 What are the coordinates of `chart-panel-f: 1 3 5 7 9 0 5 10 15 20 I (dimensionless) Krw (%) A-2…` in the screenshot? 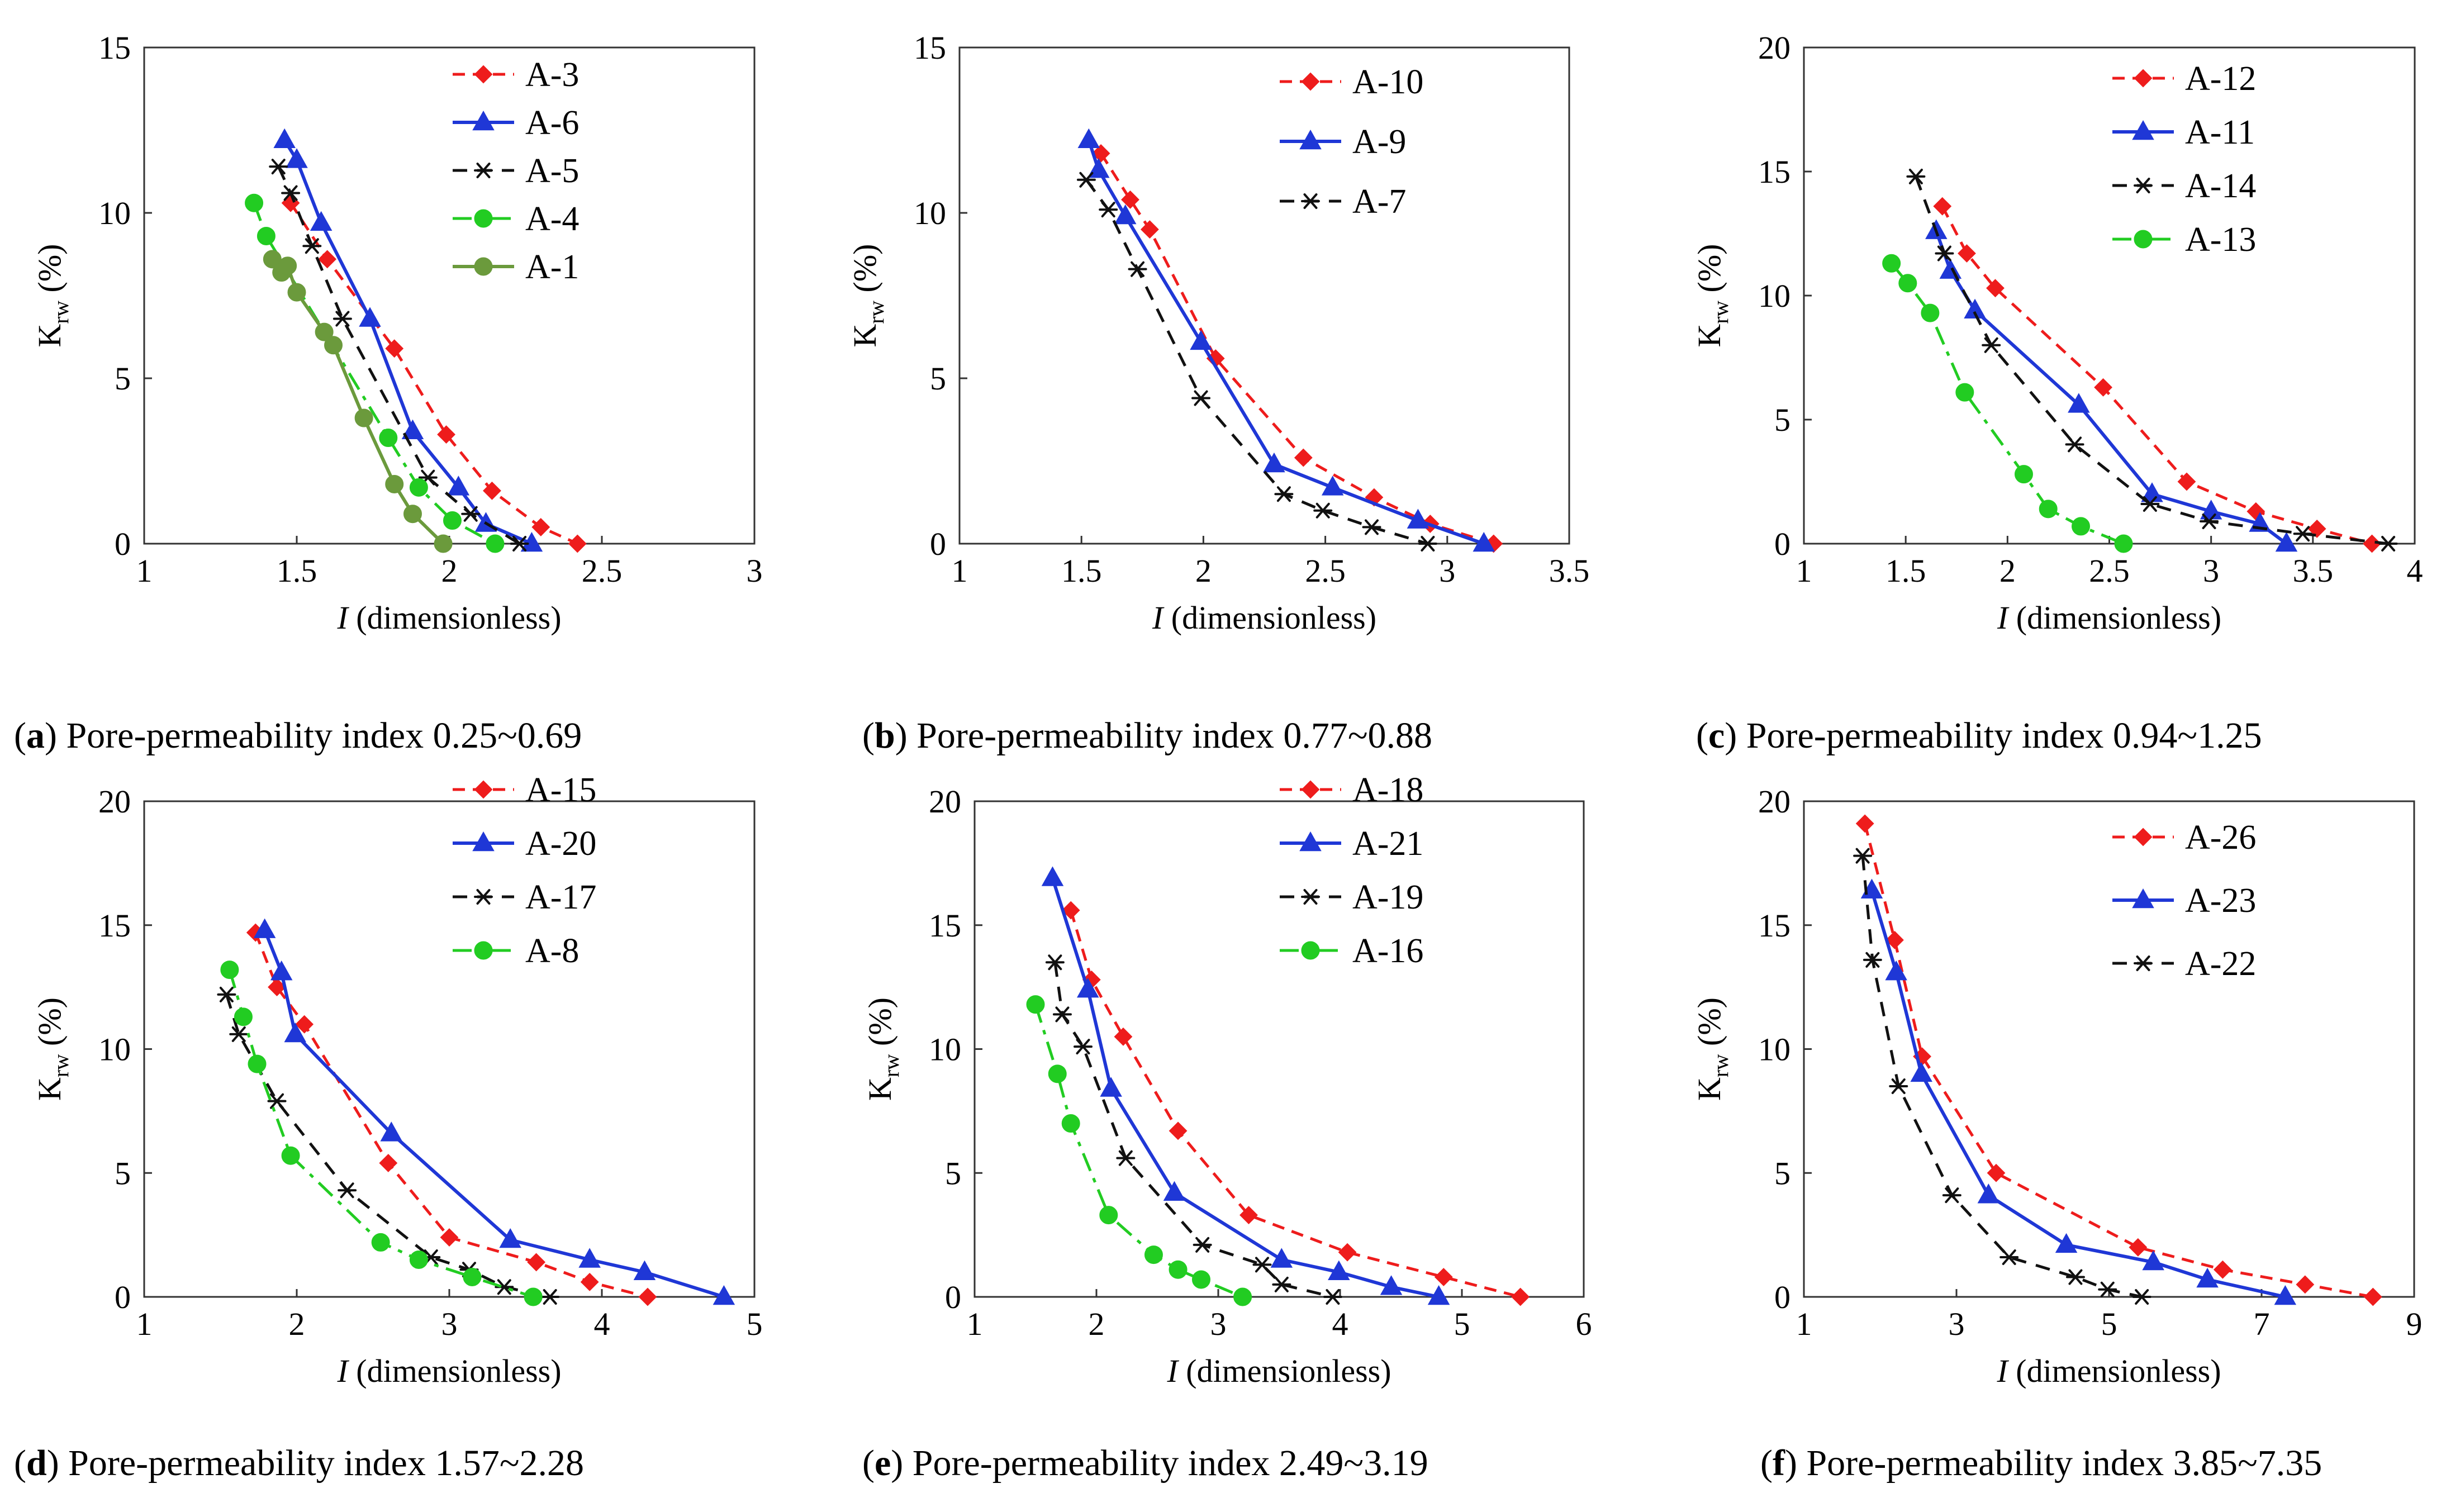 It's located at (2057, 1133).